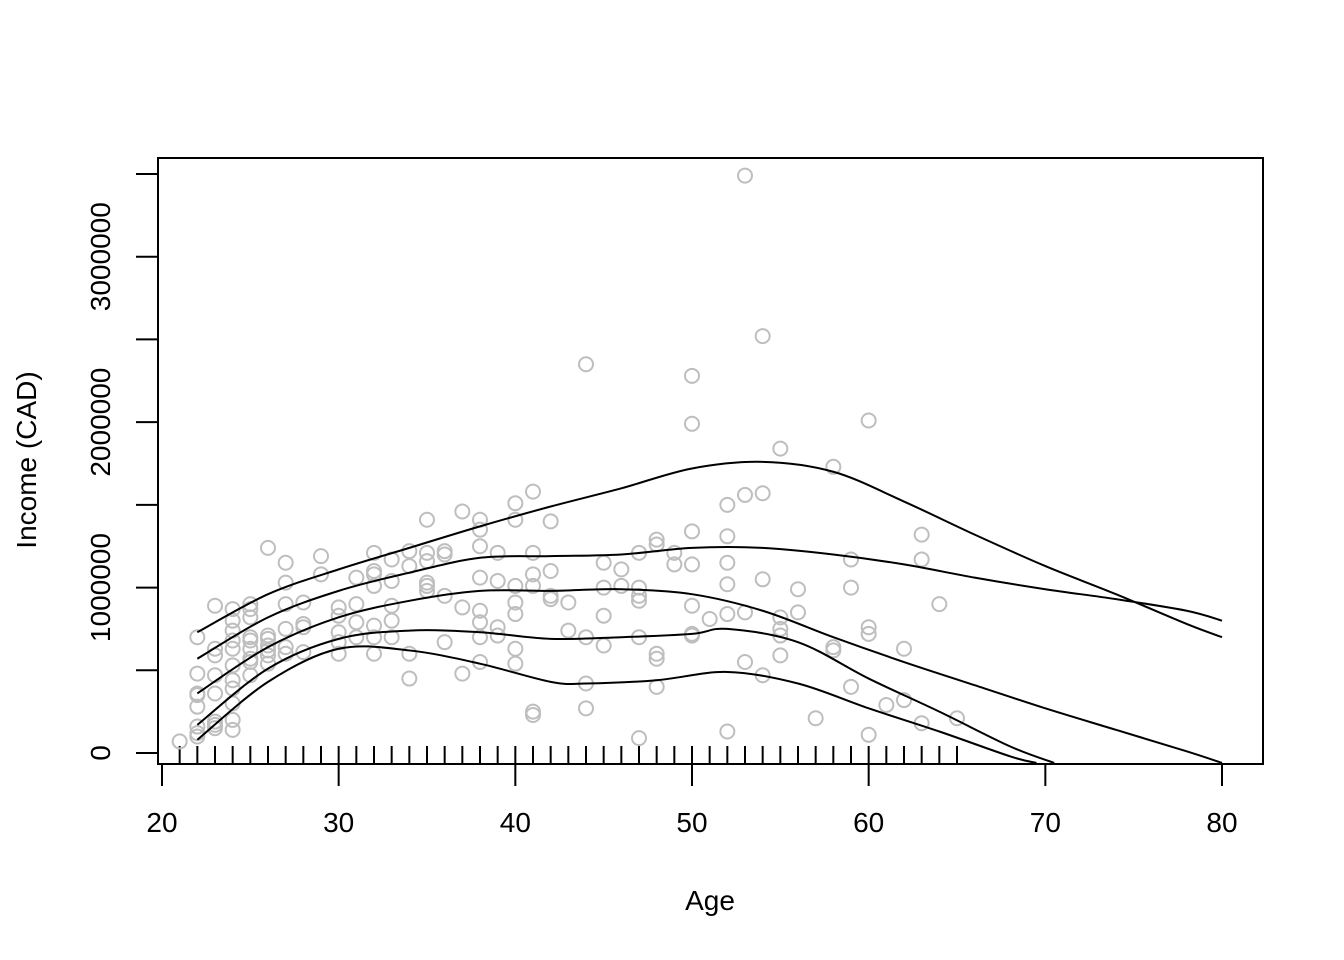 The width and height of the screenshot is (1344, 960). What do you see at coordinates (100, 256) in the screenshot?
I see `y-tick-label: 3000000` at bounding box center [100, 256].